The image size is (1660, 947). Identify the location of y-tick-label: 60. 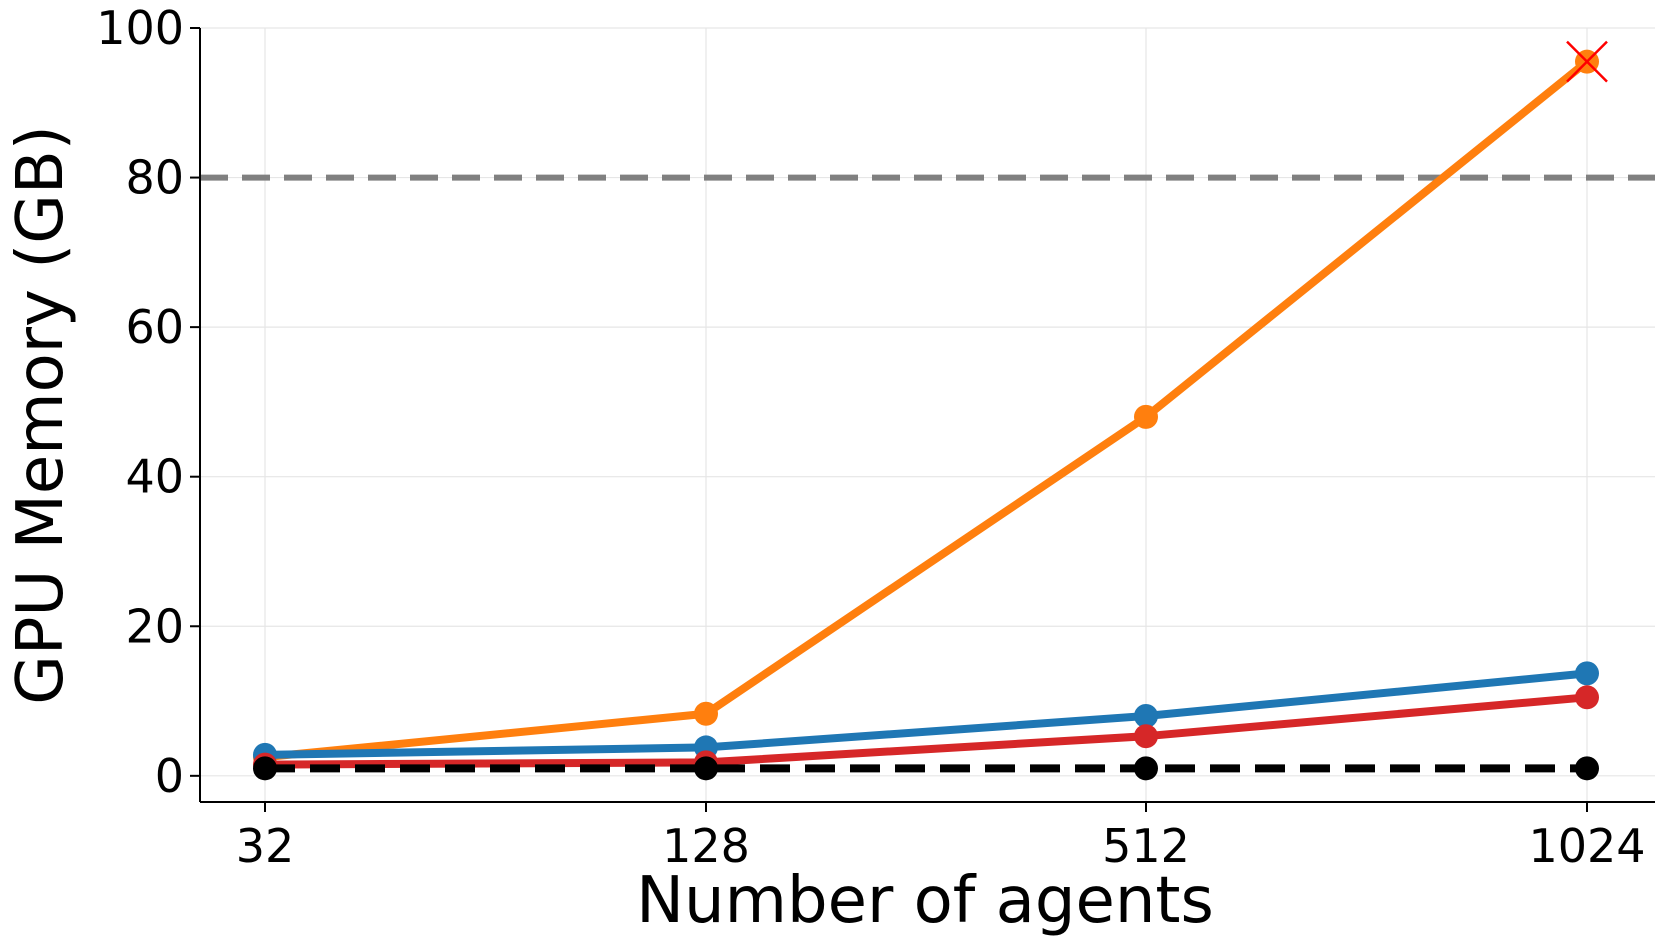
(154, 327).